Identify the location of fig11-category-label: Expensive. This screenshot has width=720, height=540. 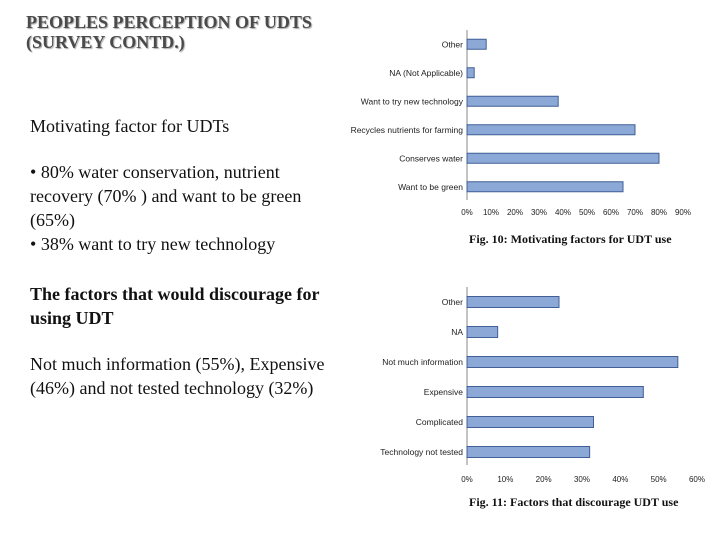
(443, 392).